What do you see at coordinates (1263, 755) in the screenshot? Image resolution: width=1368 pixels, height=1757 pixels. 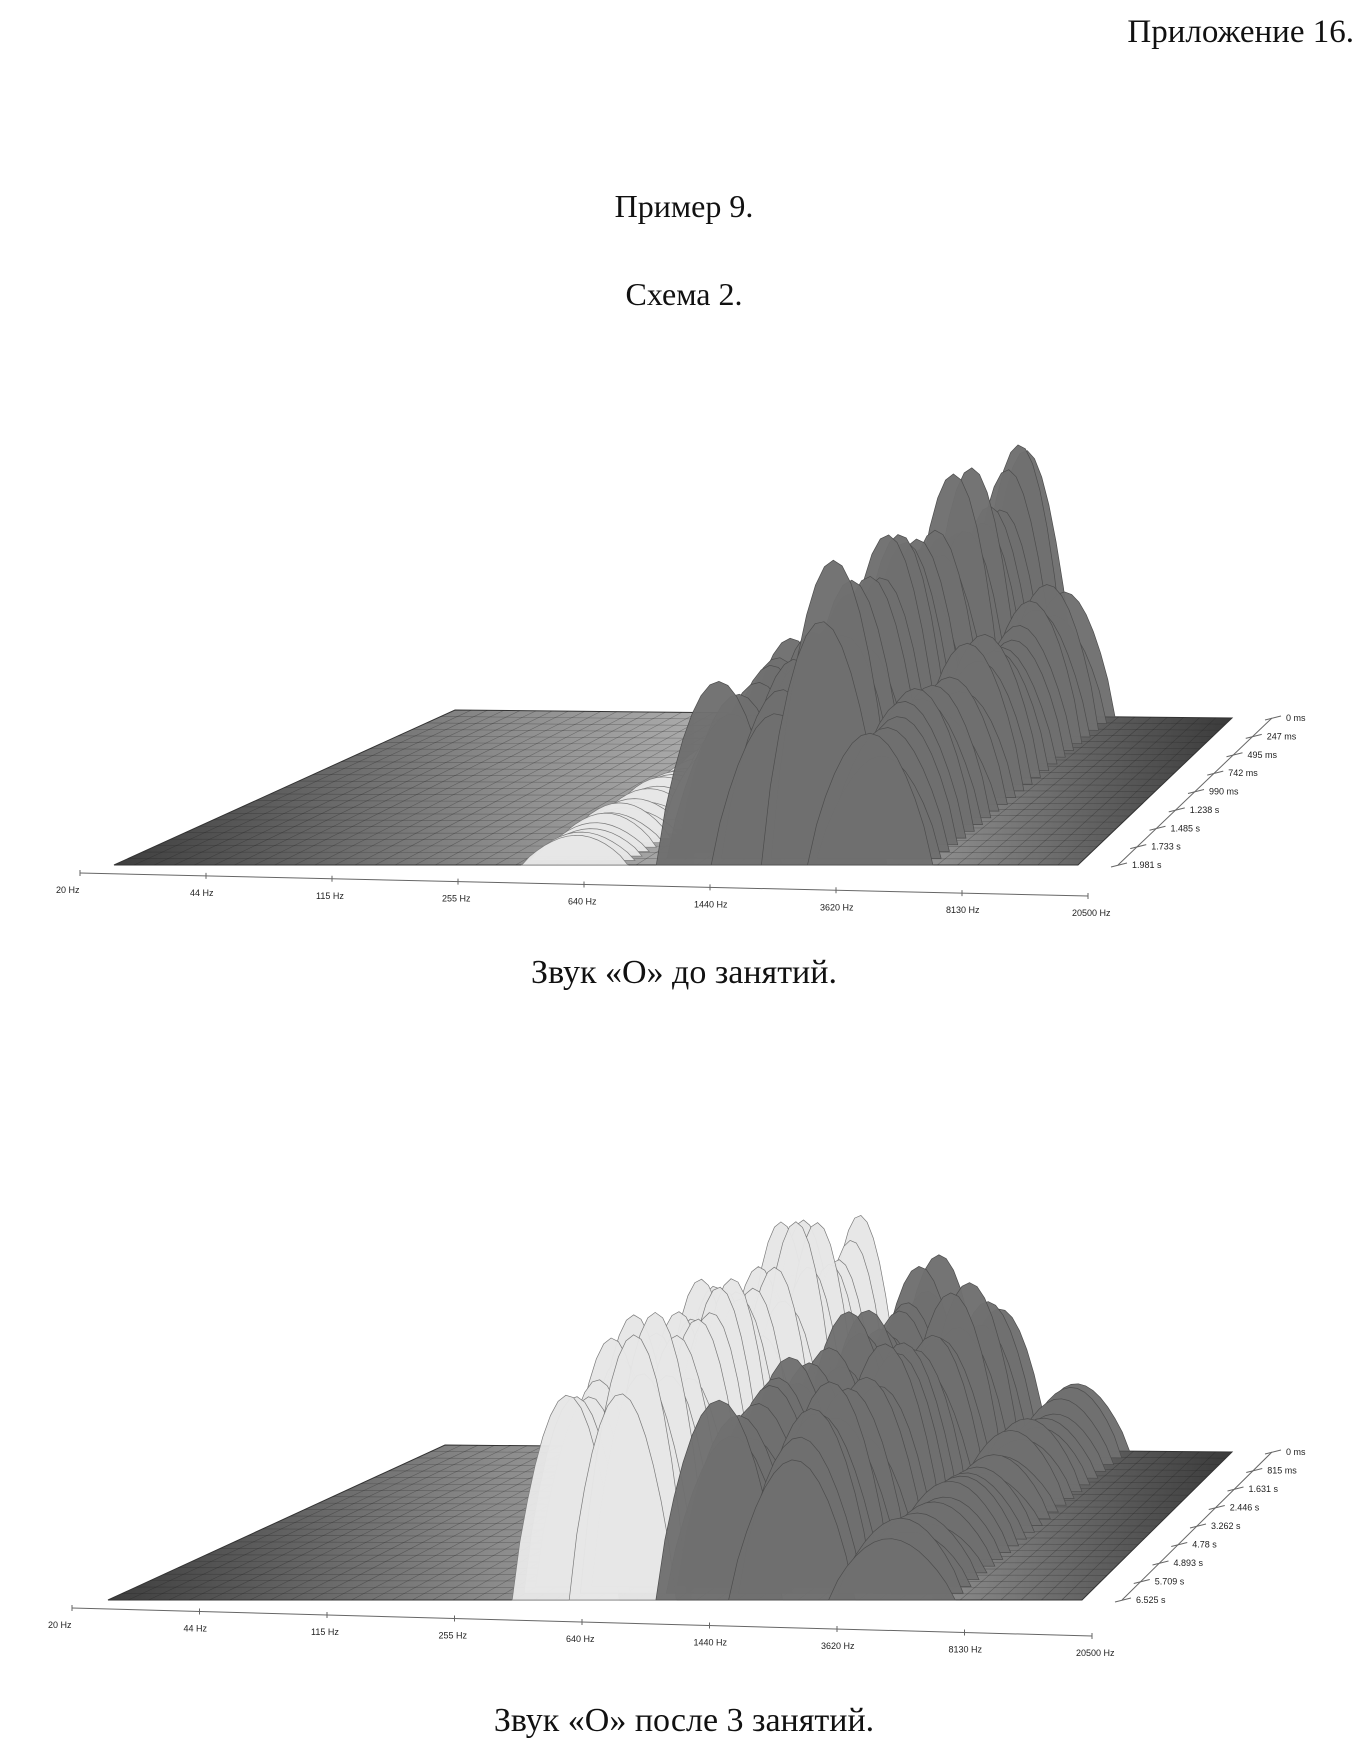 I see `time-tick-label: 495 ms` at bounding box center [1263, 755].